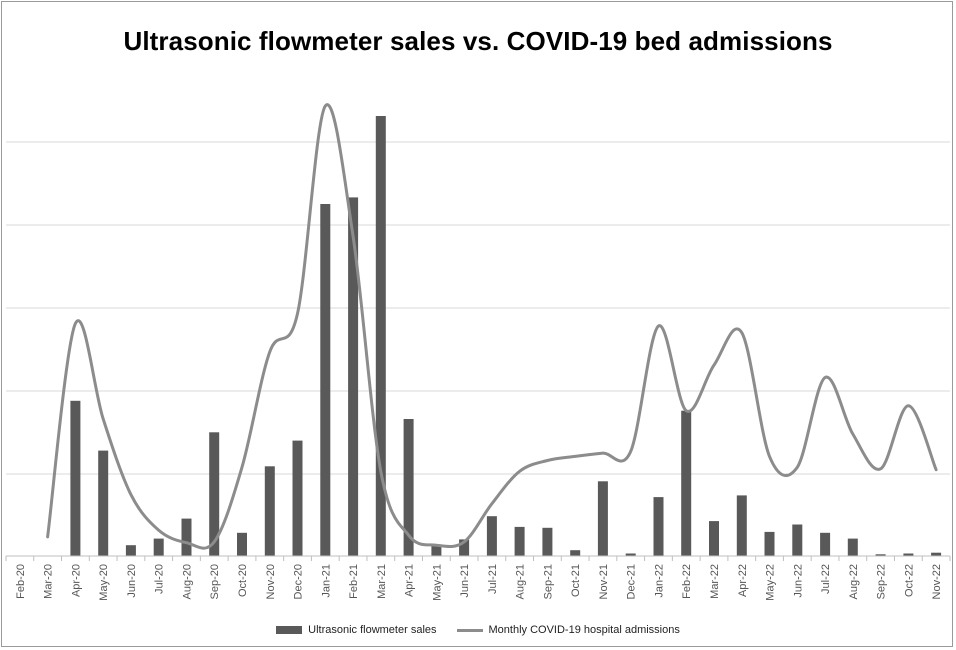 This screenshot has height=650, width=956. I want to click on legend-item-admissions: Monthly COVID-19 hospital admissions, so click(568, 630).